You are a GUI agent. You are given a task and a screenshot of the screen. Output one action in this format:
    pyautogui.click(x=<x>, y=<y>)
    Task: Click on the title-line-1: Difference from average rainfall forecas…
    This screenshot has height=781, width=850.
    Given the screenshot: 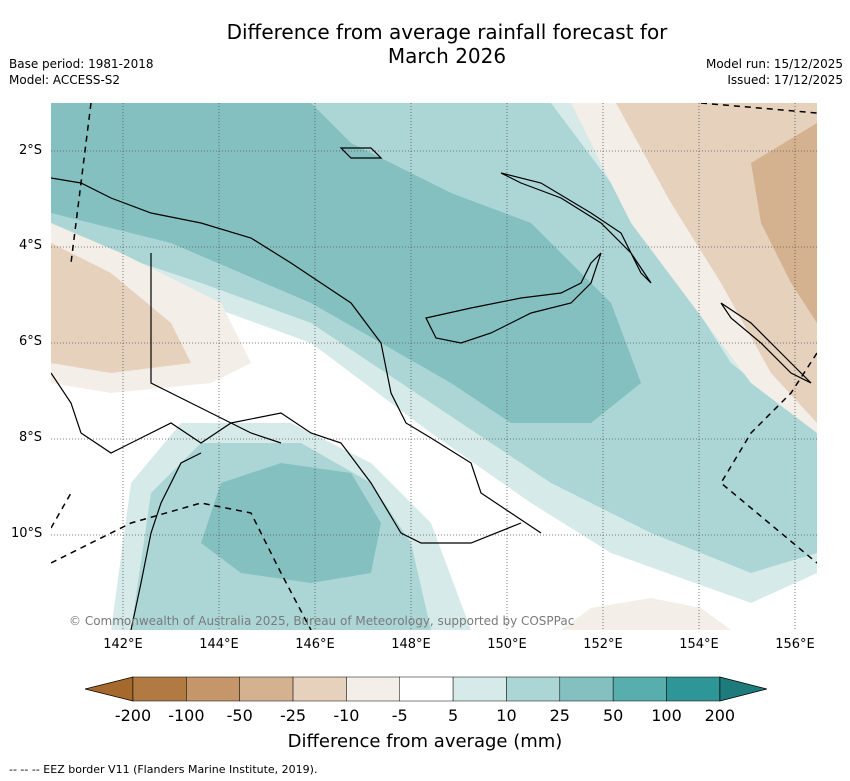 What is the action you would take?
    pyautogui.click(x=447, y=32)
    